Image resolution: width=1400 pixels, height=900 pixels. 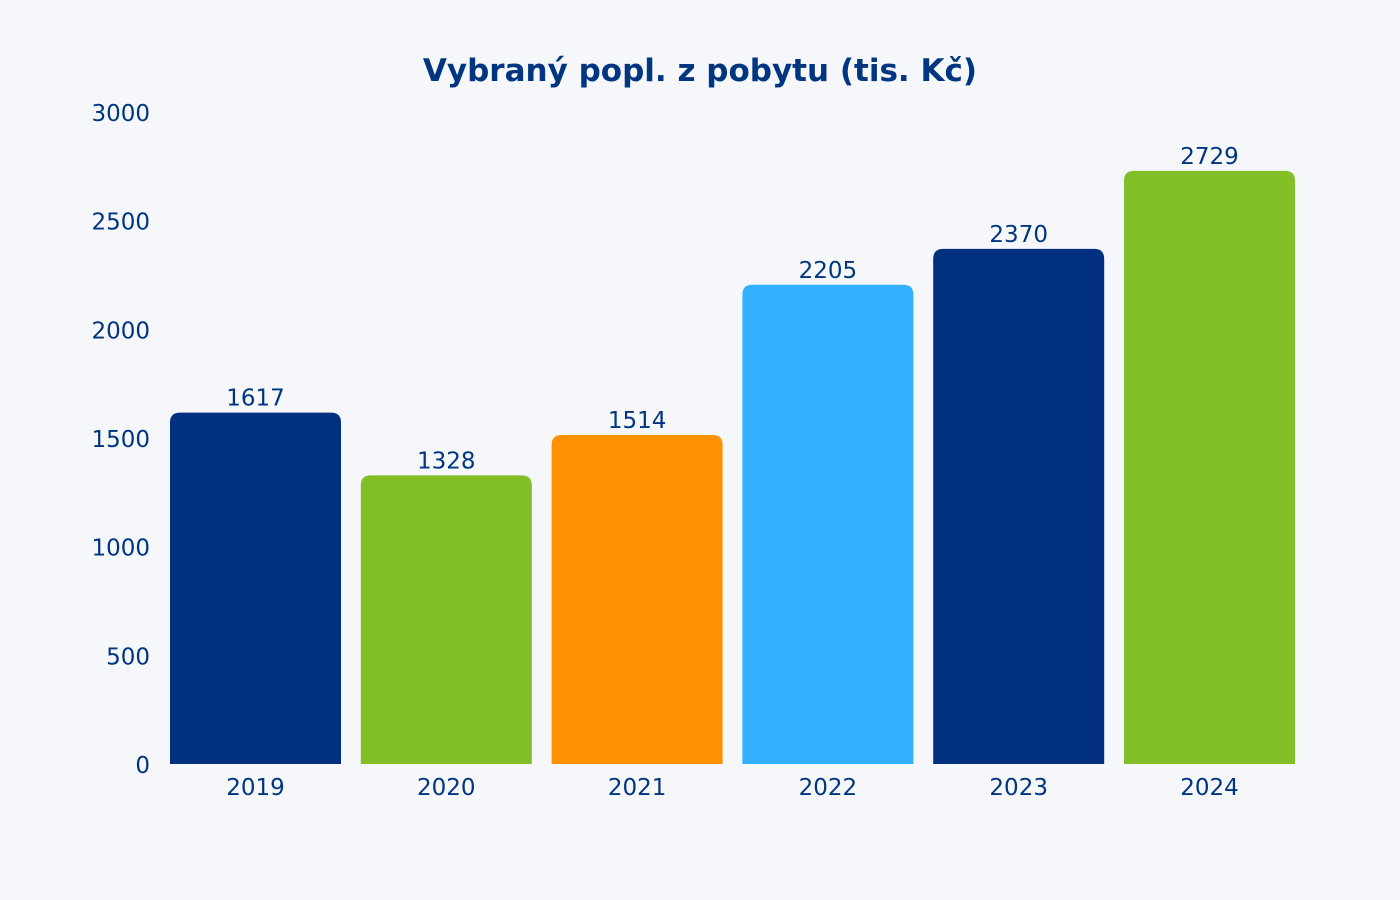 I want to click on y-axis: 0 500 1000 1500 2000 2500 3000, so click(x=120, y=440).